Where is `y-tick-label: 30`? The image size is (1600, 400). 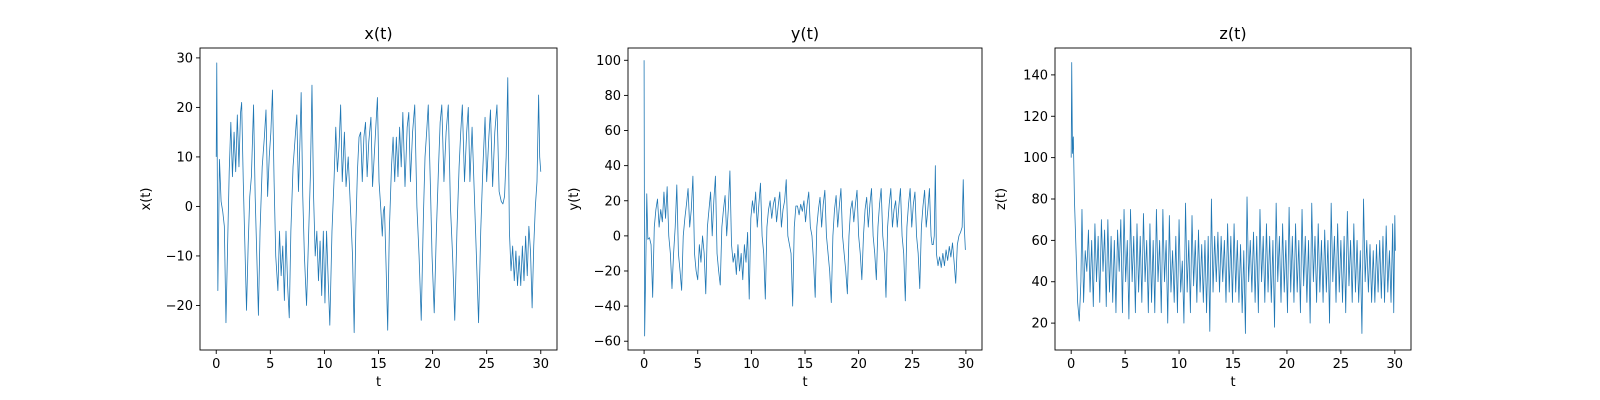 y-tick-label: 30 is located at coordinates (184, 58).